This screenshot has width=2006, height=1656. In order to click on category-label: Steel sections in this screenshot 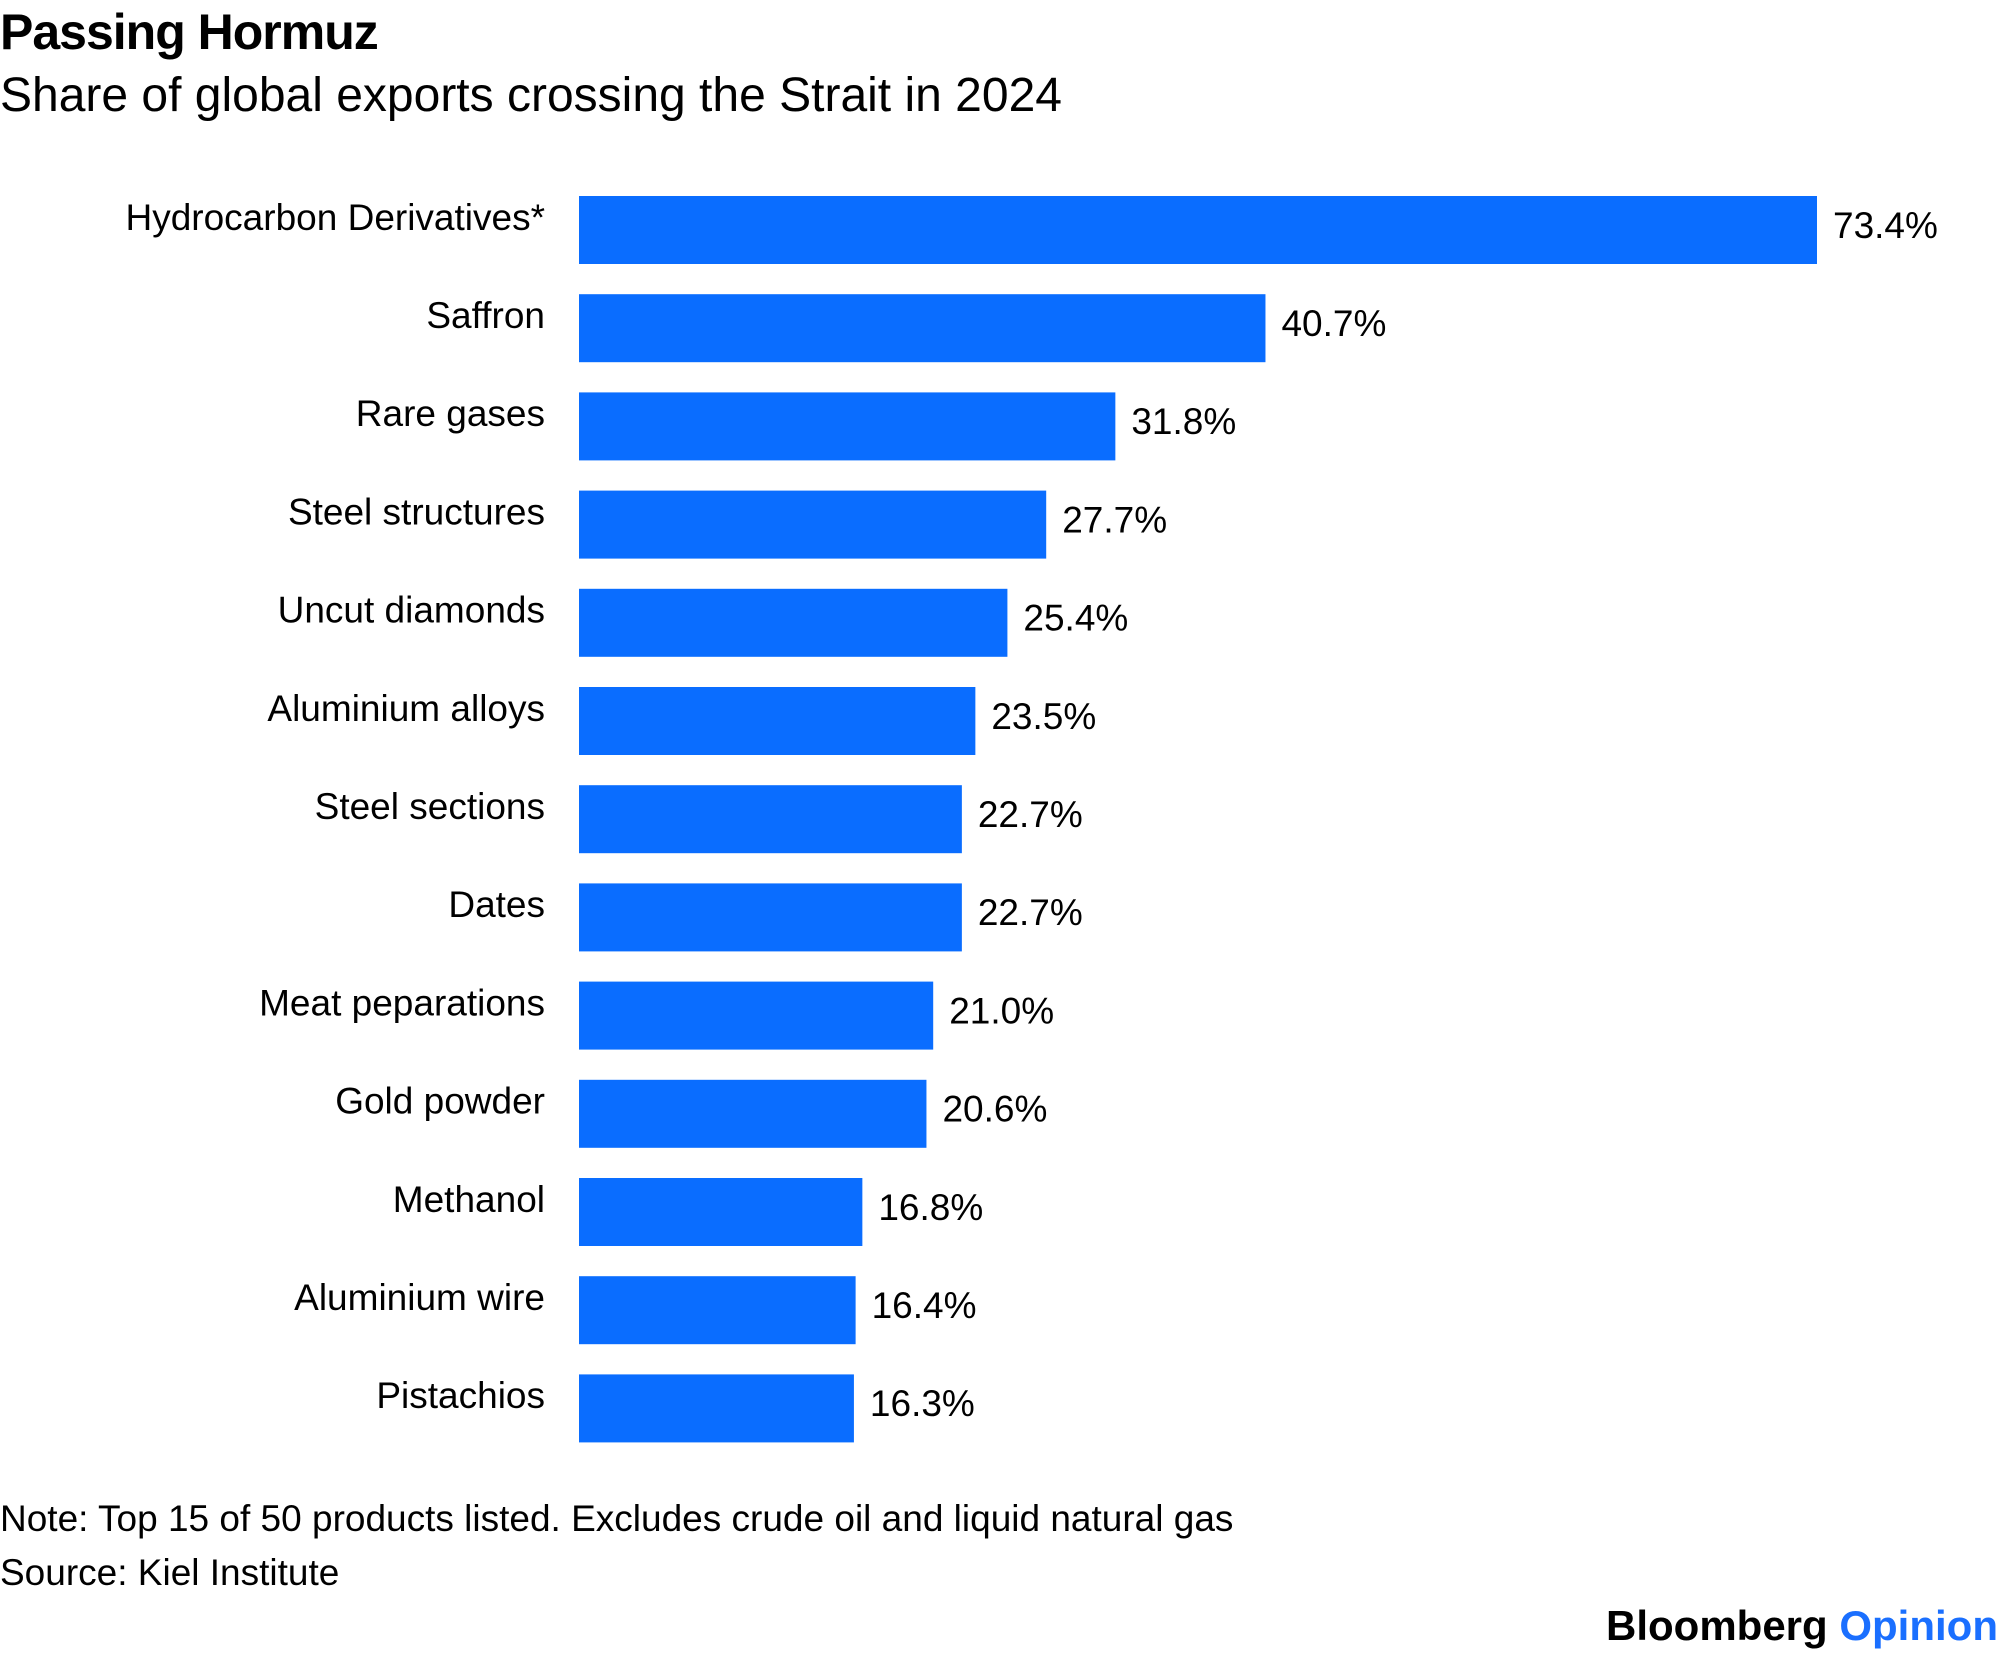, I will do `click(430, 806)`.